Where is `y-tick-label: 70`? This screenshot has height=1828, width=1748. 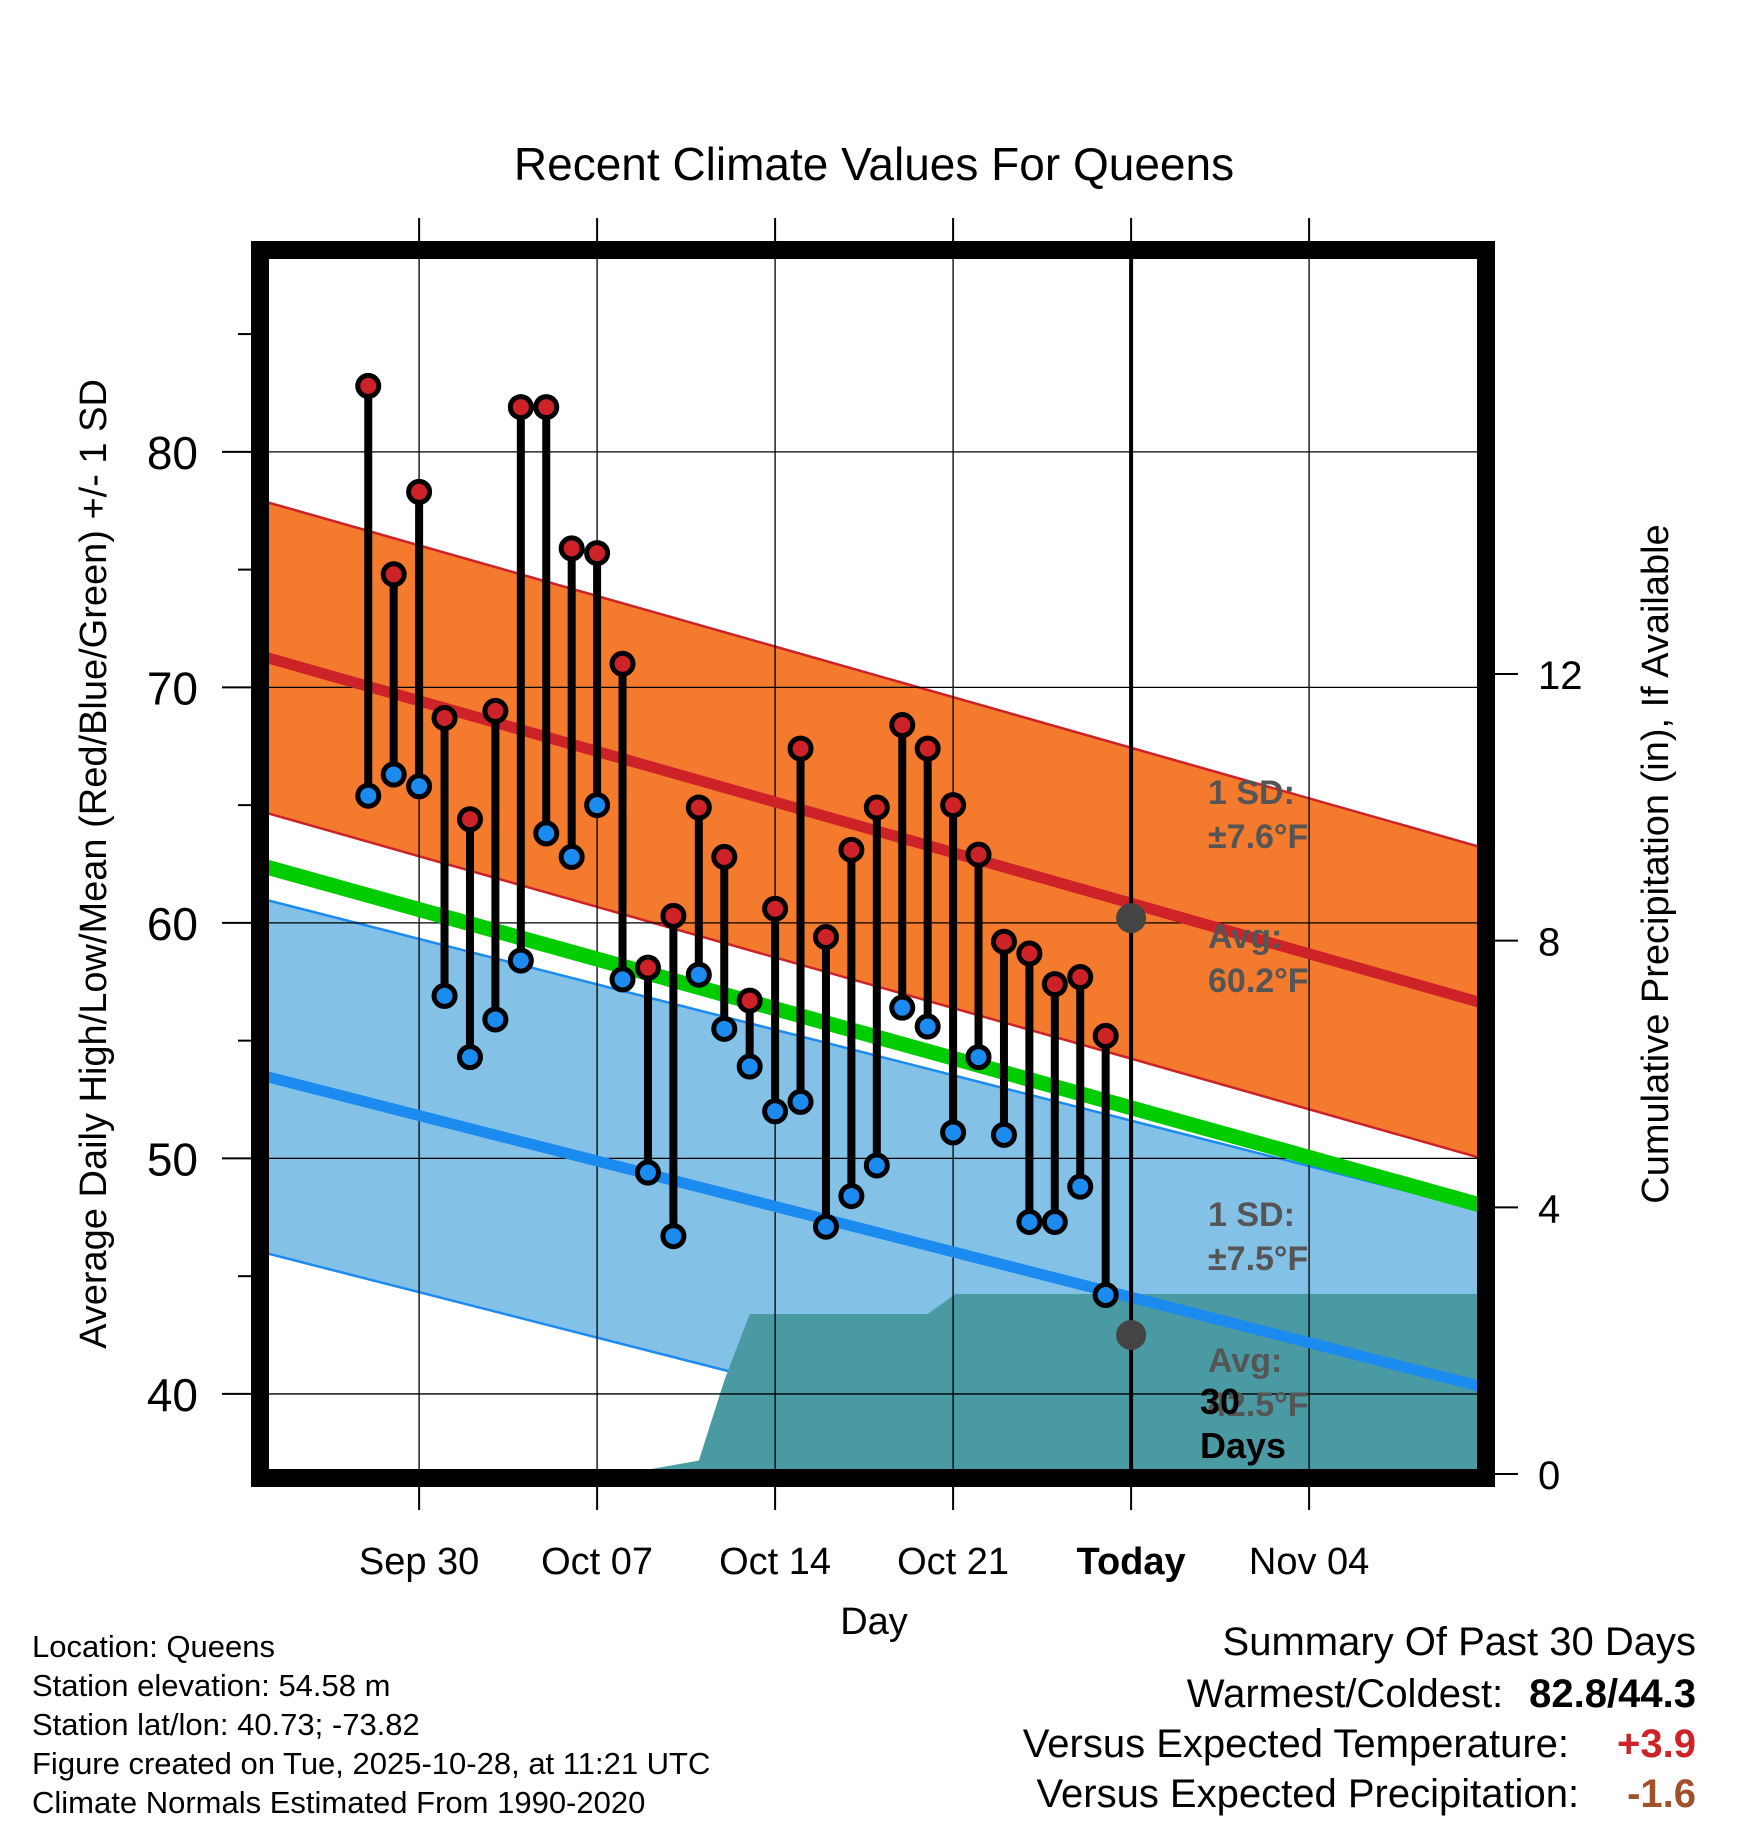
y-tick-label: 70 is located at coordinates (172, 688).